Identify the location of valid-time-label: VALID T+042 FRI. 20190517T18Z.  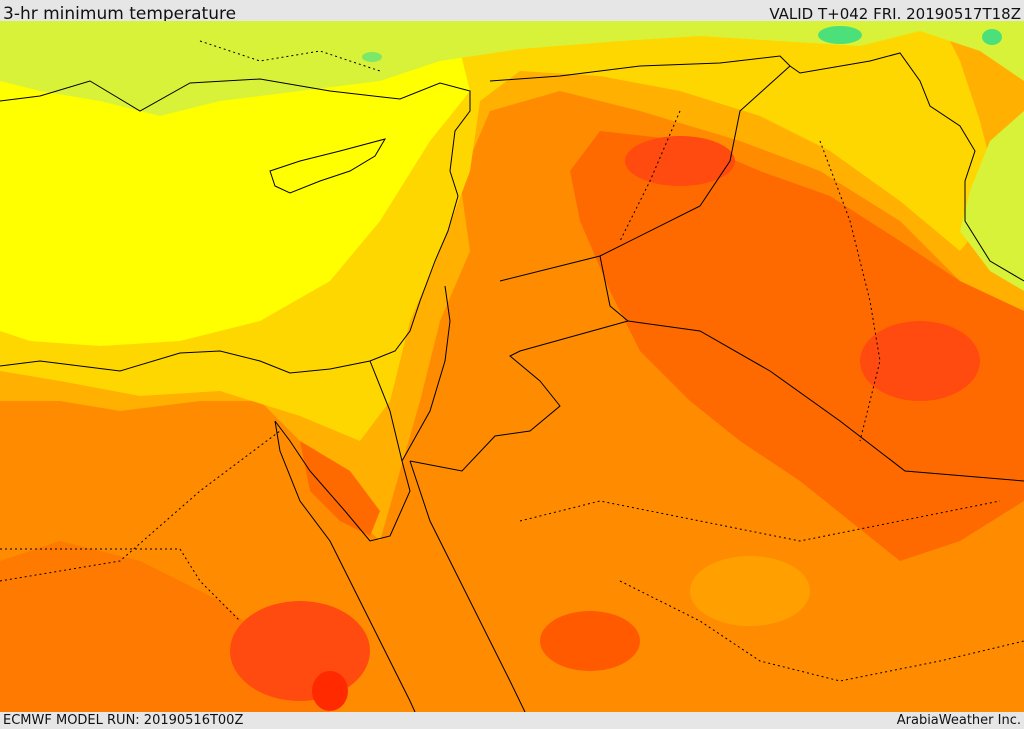
(895, 13).